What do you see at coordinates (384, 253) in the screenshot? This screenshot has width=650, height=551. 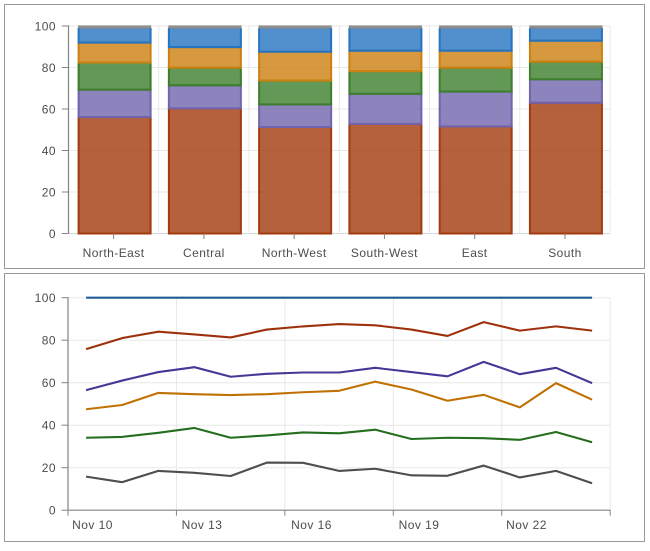 I see `svg-text: South-West` at bounding box center [384, 253].